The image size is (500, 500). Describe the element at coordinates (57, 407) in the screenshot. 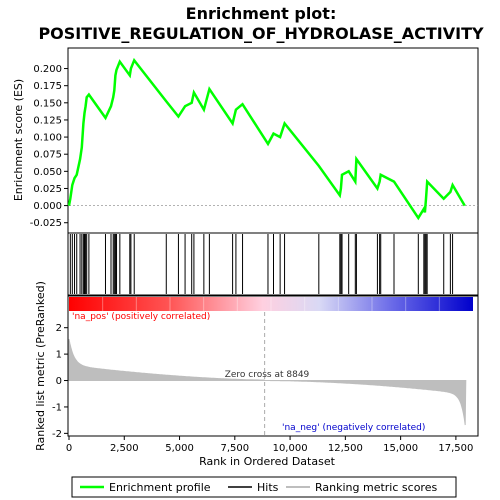

I see `metric-y-tick-label: -1` at that location.